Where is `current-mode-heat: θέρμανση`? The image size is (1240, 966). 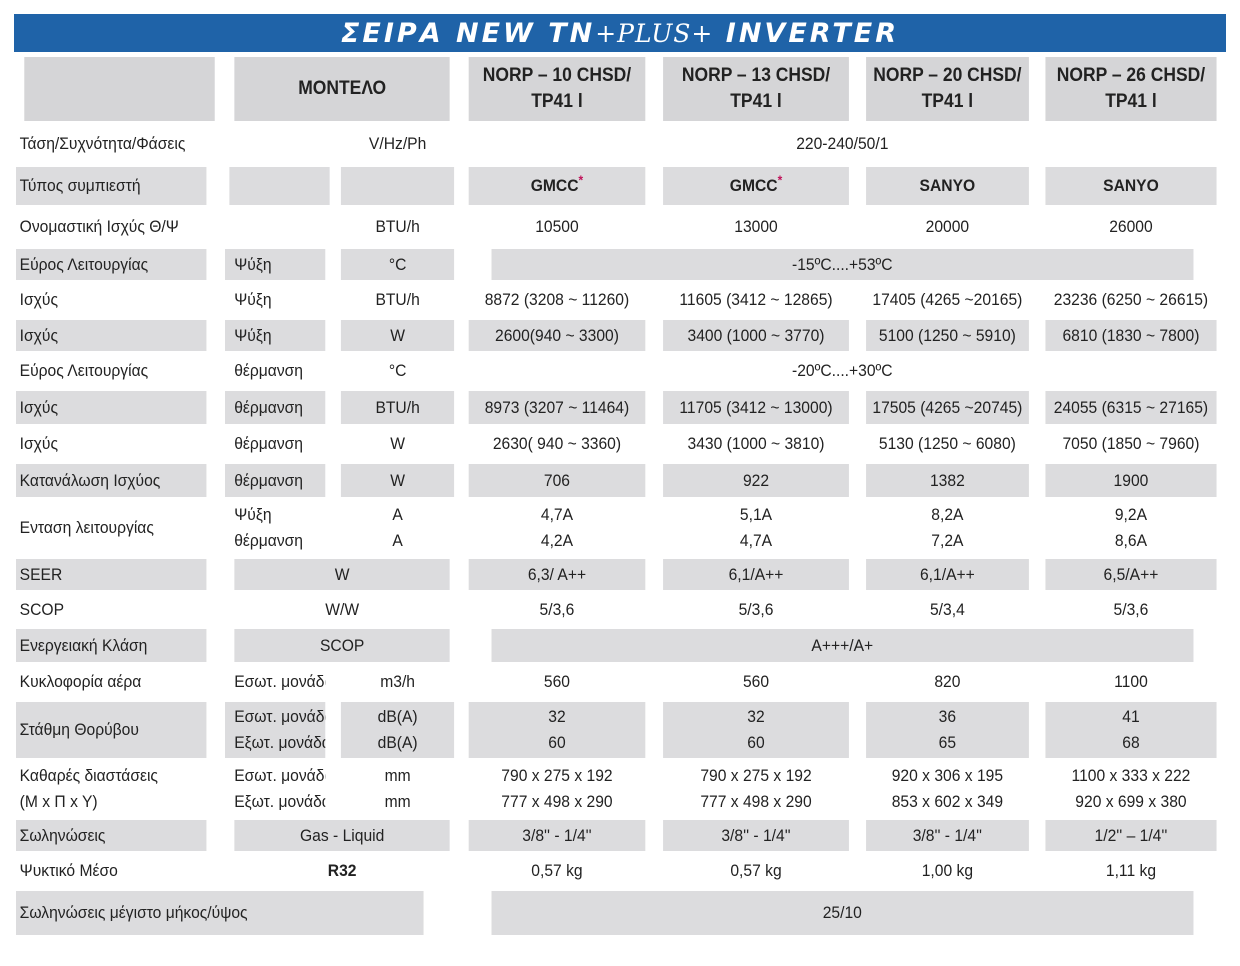
current-mode-heat: θέρμανση is located at coordinates (269, 540).